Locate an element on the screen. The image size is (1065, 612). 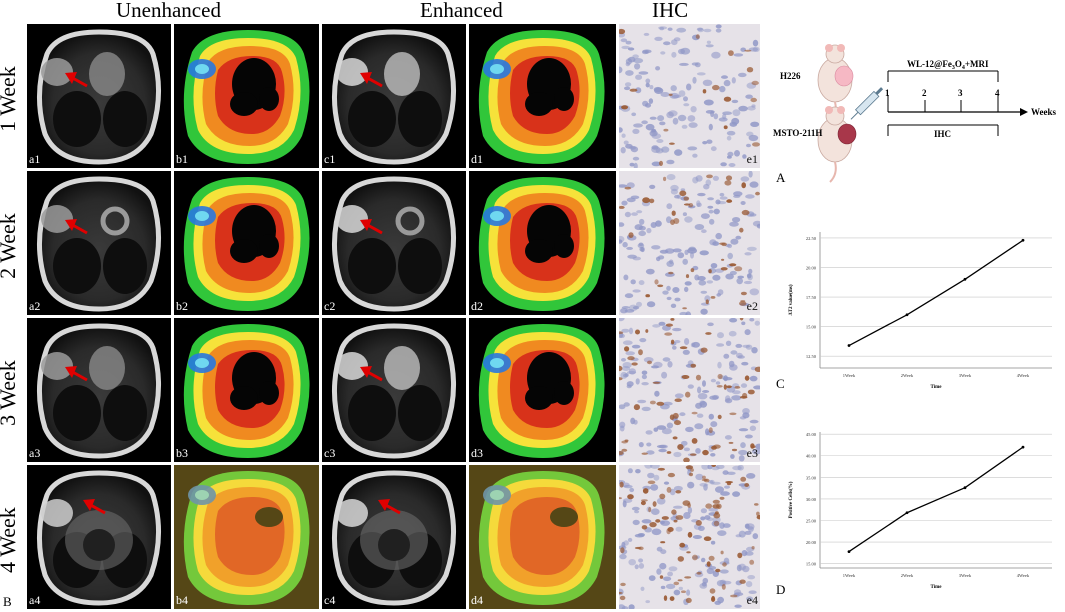
panel-image-d1 is located at coordinates (542, 96).